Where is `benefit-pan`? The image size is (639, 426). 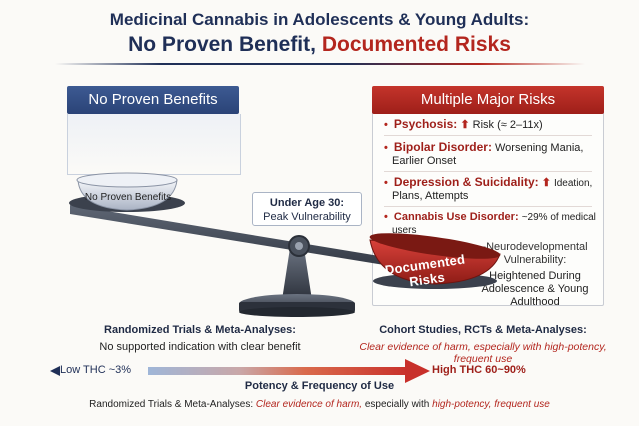 benefit-pan is located at coordinates (127, 192).